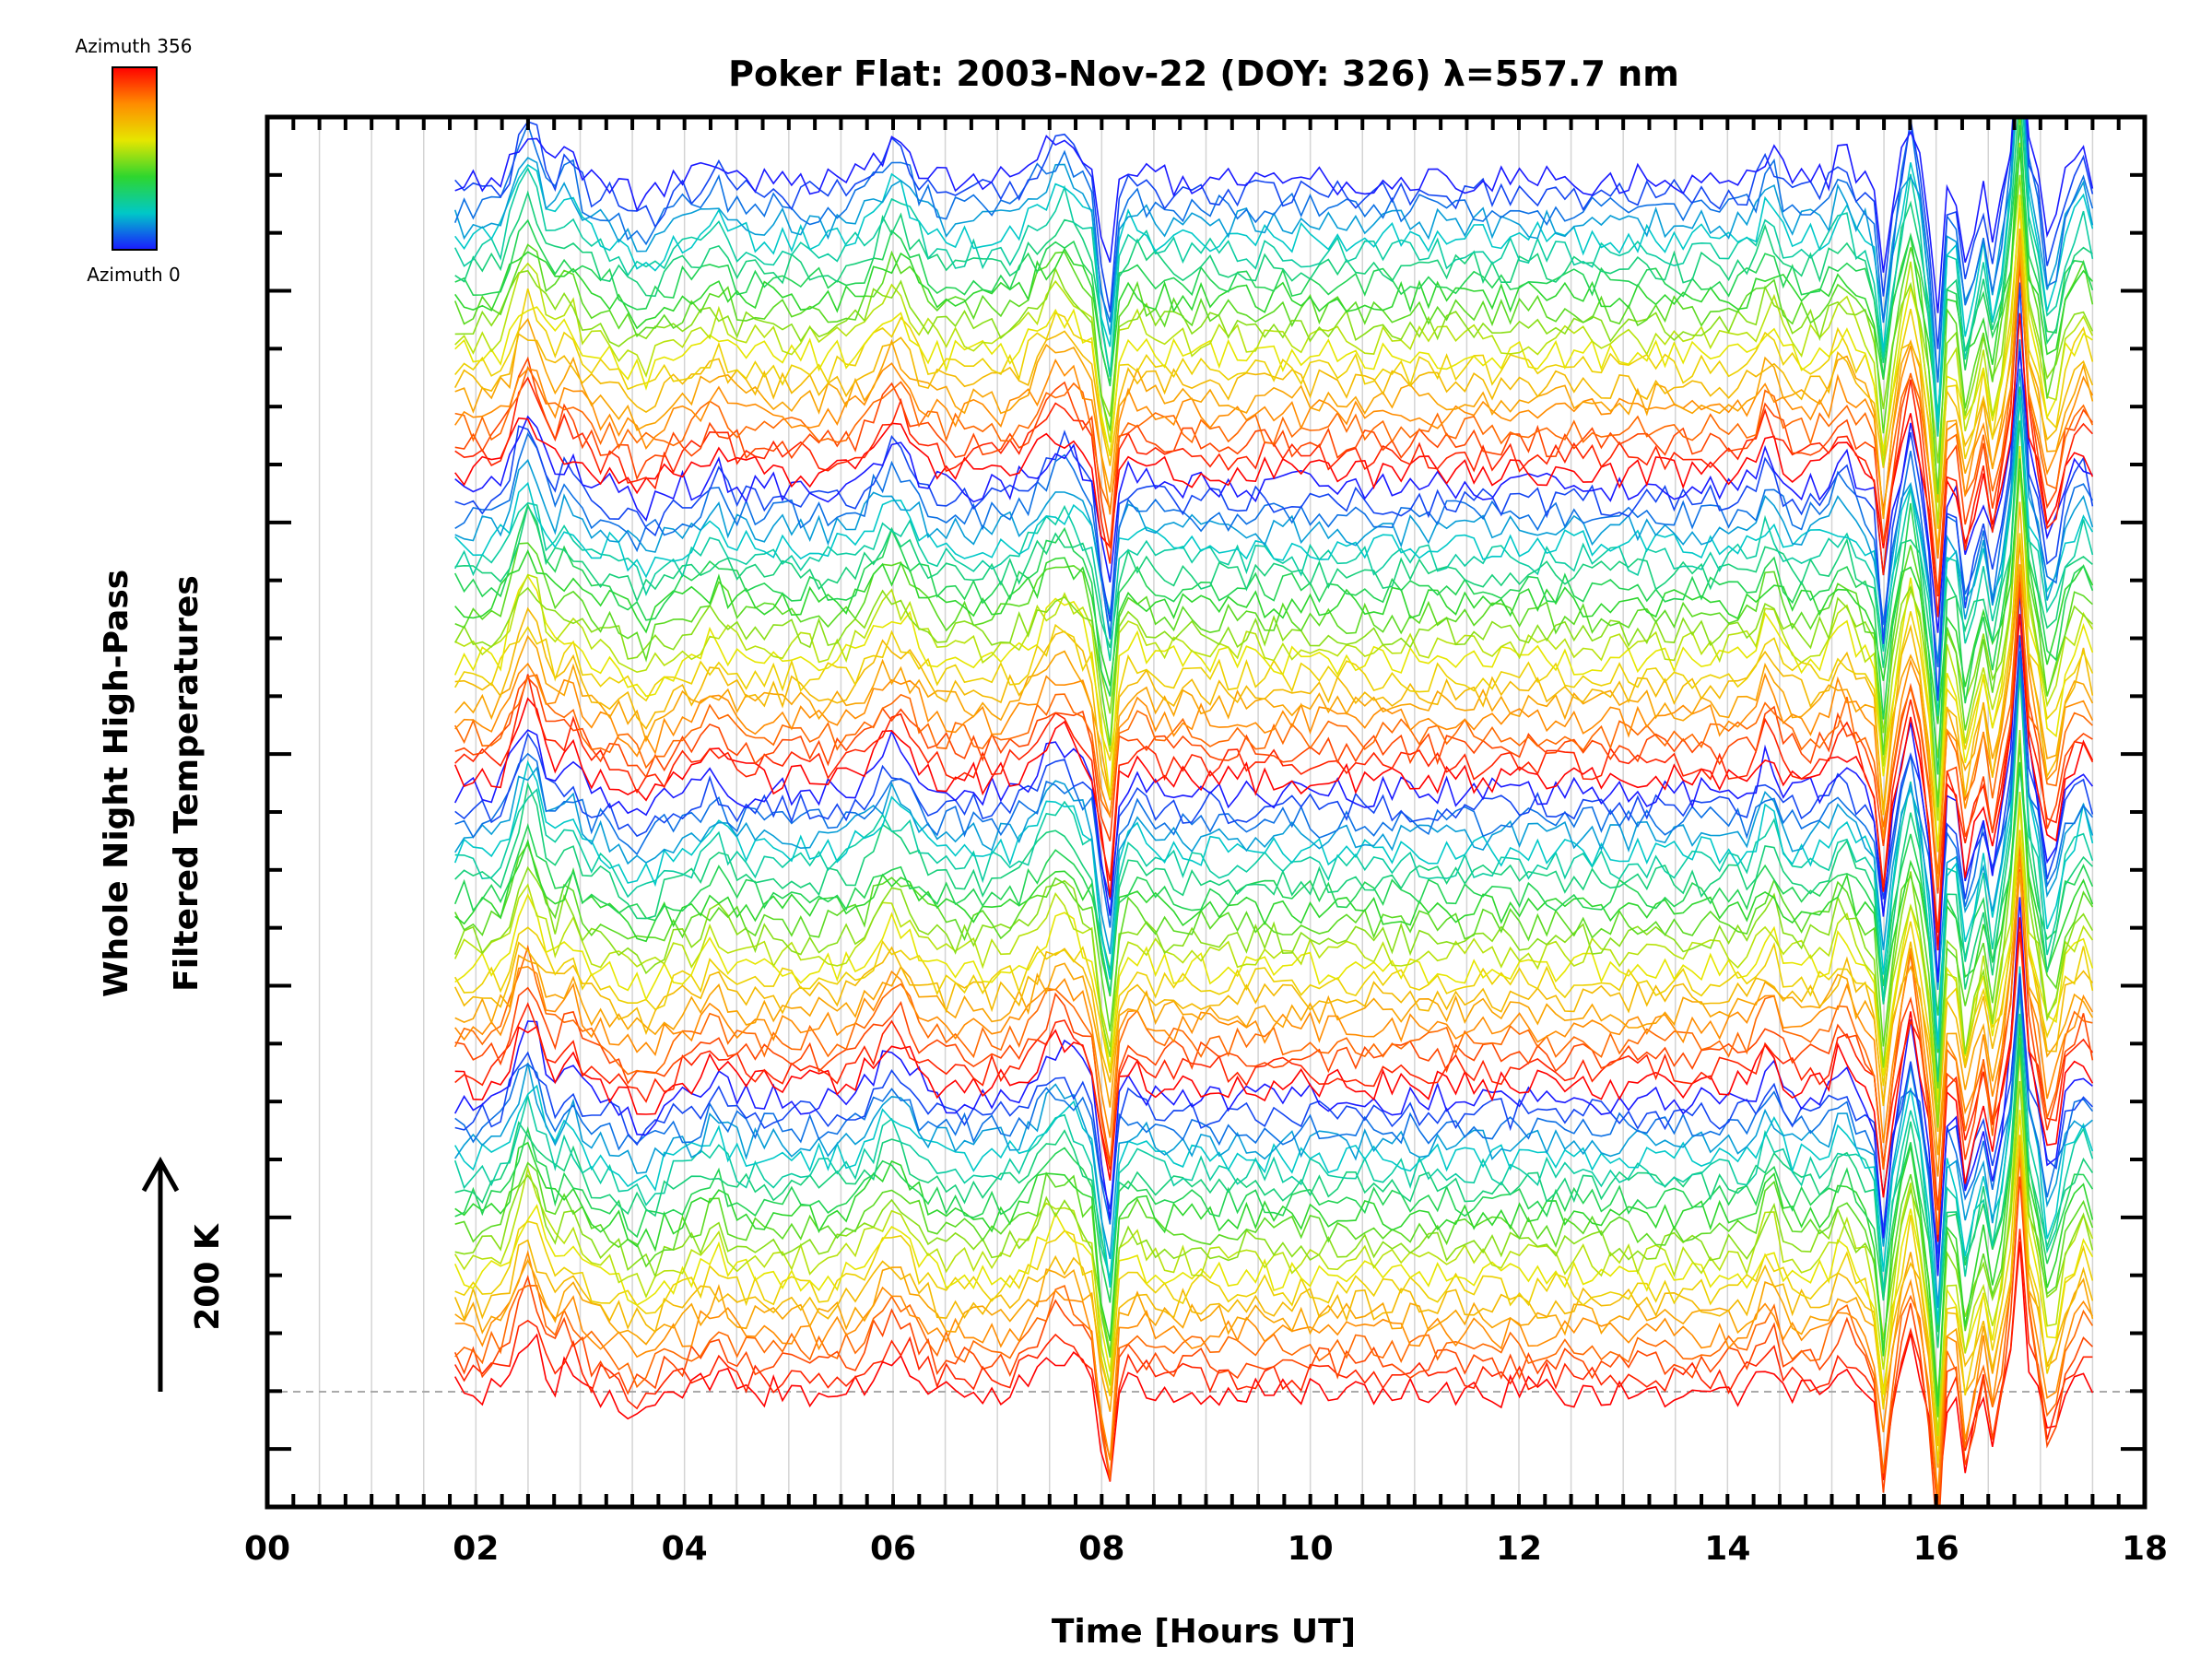 This screenshot has height=1659, width=2212. I want to click on x-axis-title: Time [Hours UT], so click(1204, 1632).